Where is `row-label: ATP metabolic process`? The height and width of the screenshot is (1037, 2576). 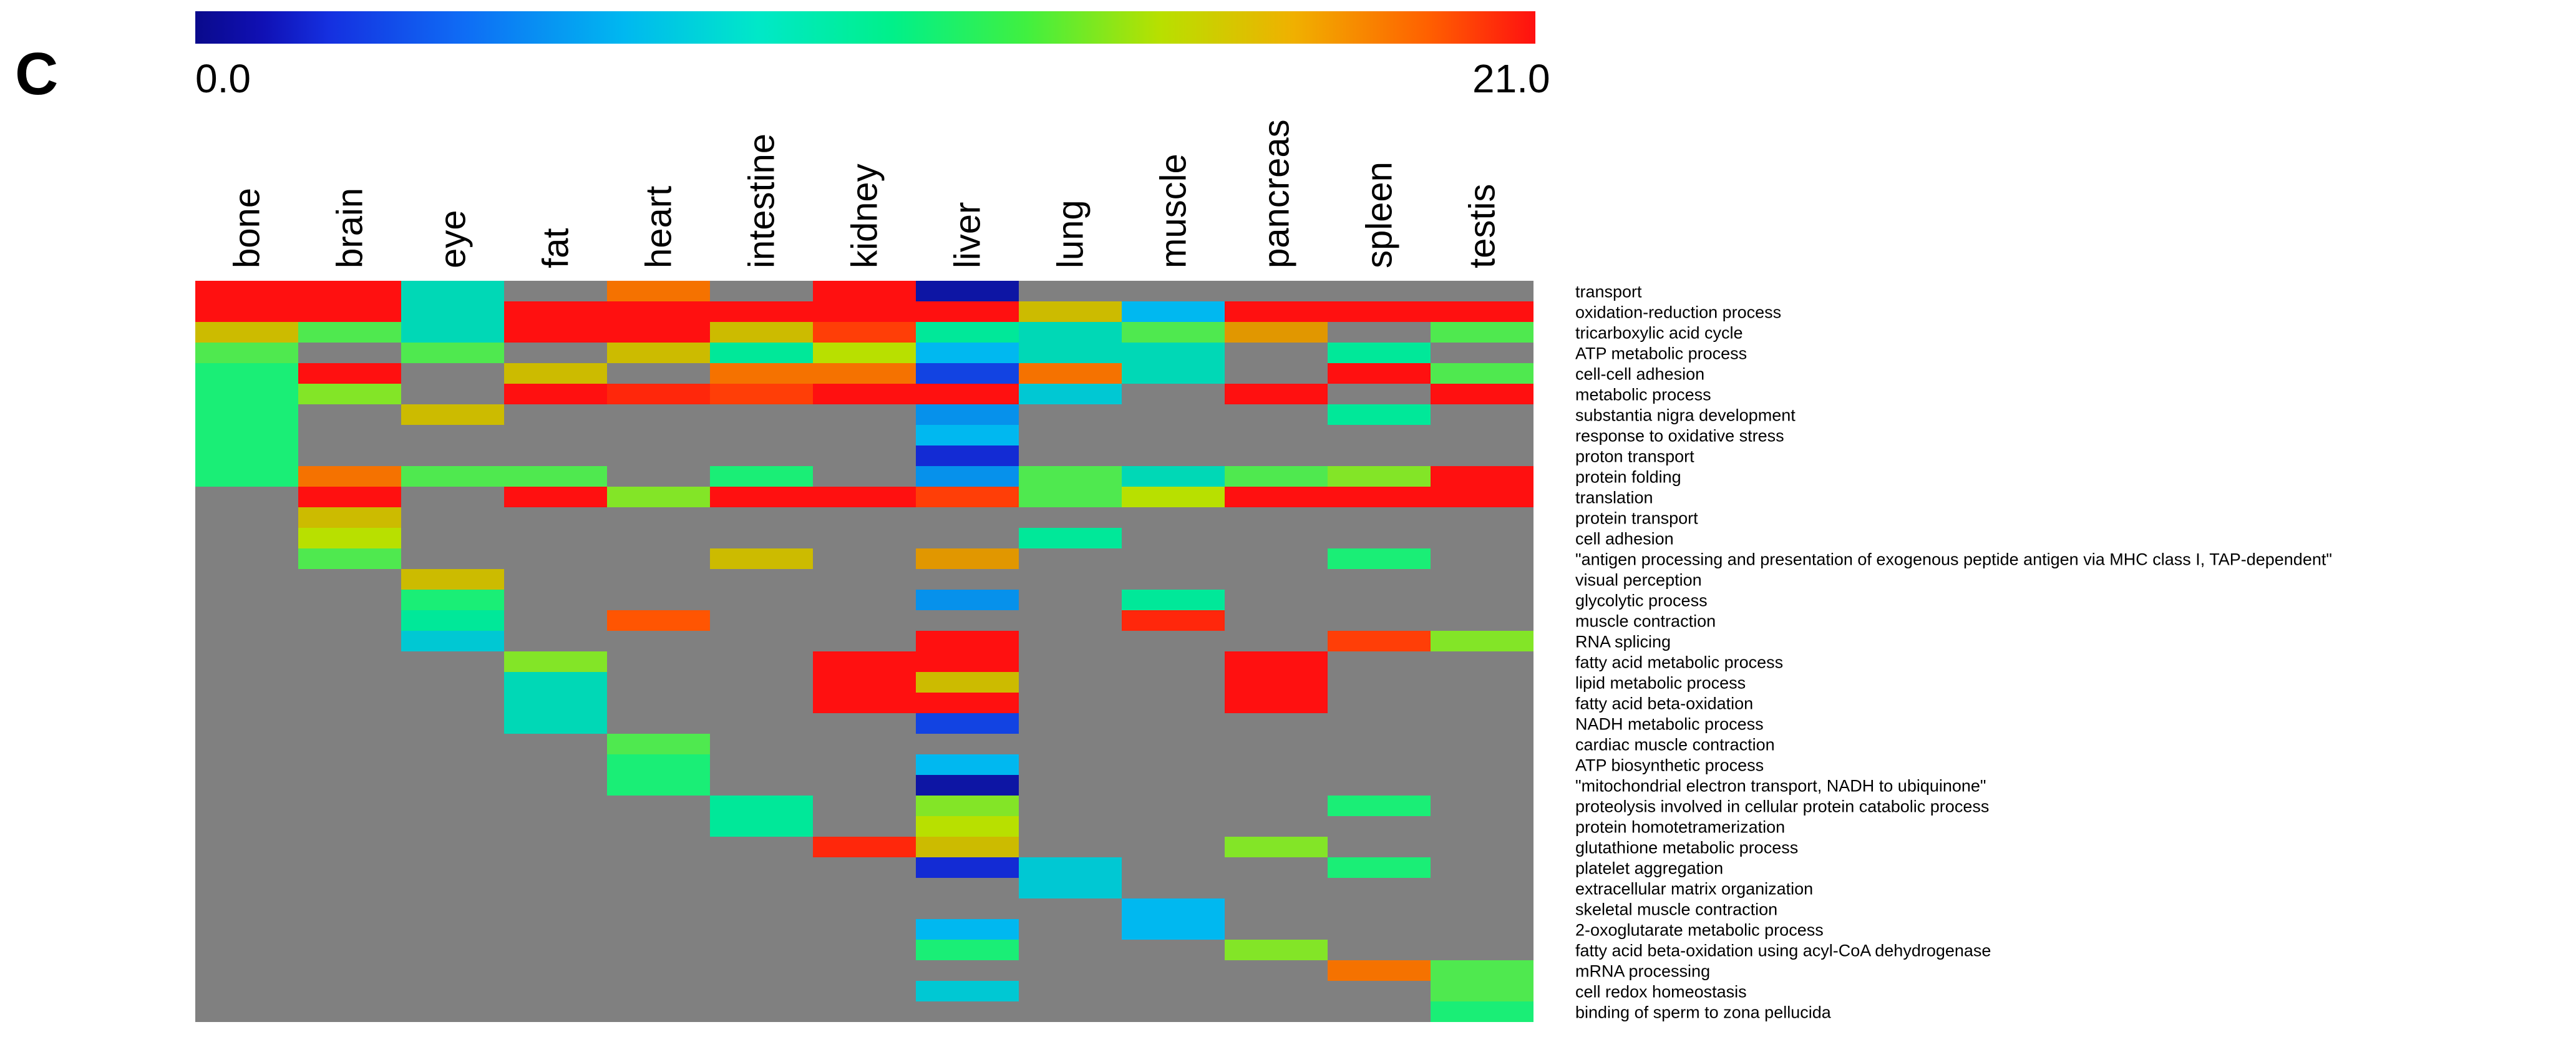
row-label: ATP metabolic process is located at coordinates (1661, 353).